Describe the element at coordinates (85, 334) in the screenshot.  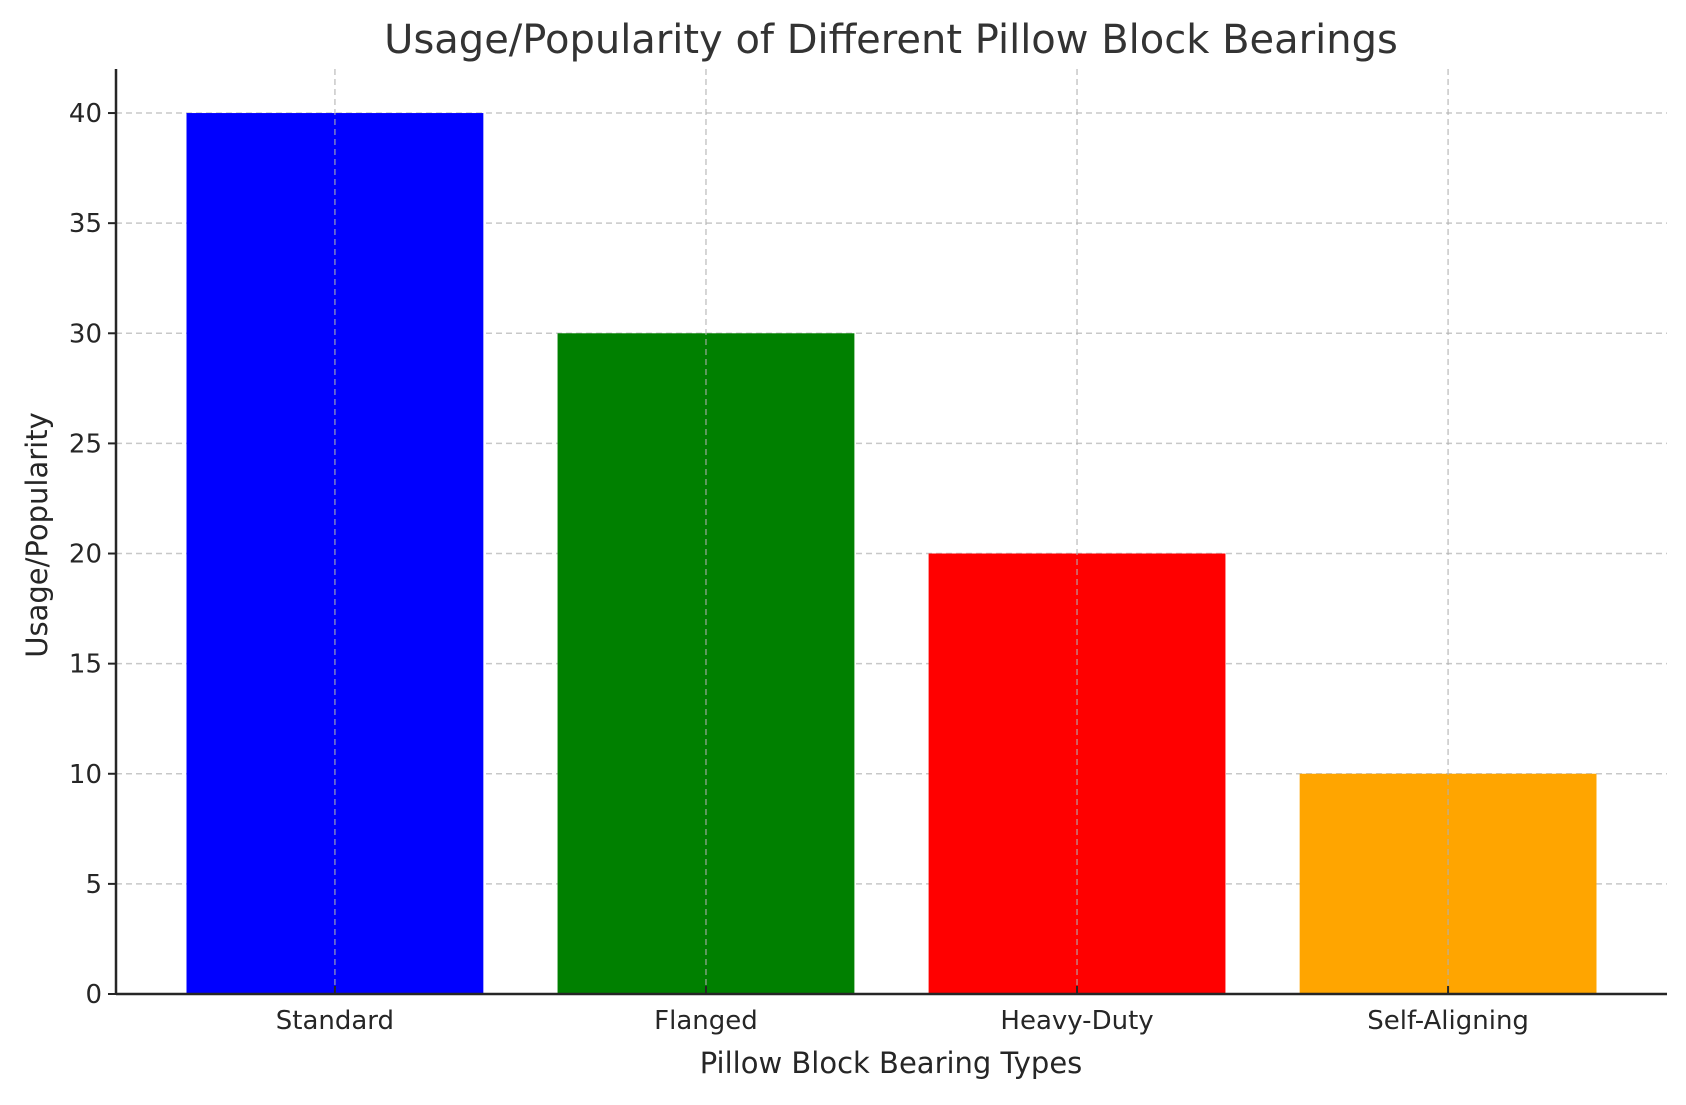
I see `y-tick-label: 30` at that location.